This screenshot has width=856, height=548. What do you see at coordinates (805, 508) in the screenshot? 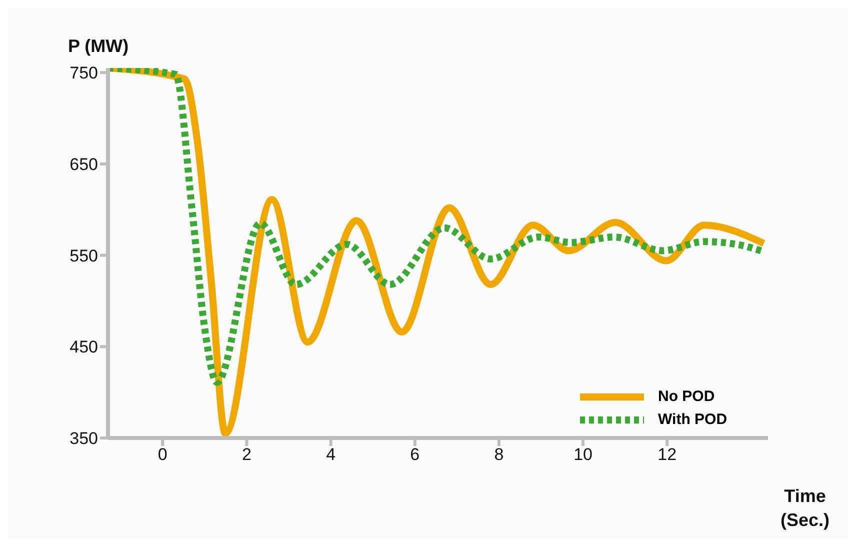
I see `x-axis-title: Time (Sec.)` at bounding box center [805, 508].